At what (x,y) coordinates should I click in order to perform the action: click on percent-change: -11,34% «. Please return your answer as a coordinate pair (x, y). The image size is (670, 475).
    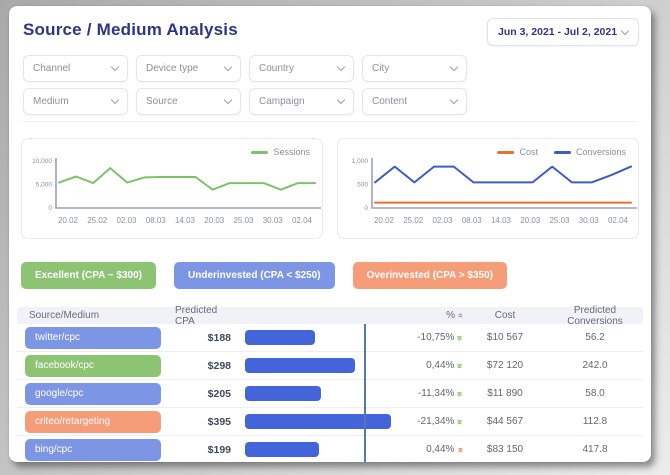
    Looking at the image, I should click on (441, 393).